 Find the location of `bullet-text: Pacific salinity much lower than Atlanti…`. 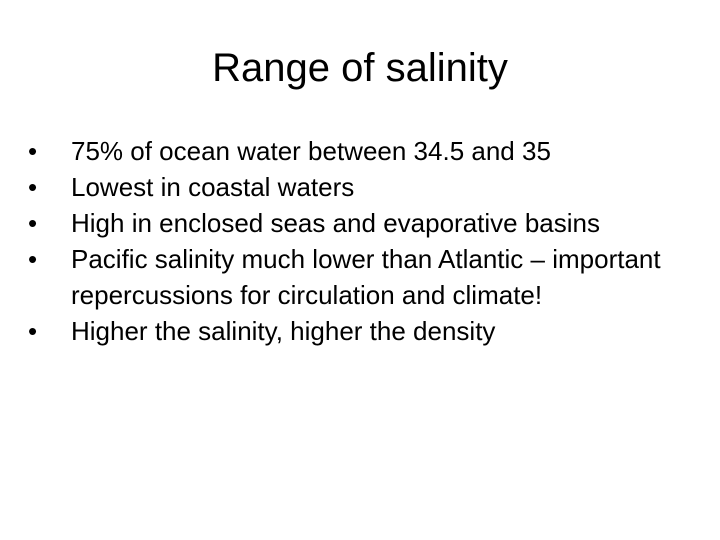

bullet-text: Pacific salinity much lower than Atlanti… is located at coordinates (366, 277).